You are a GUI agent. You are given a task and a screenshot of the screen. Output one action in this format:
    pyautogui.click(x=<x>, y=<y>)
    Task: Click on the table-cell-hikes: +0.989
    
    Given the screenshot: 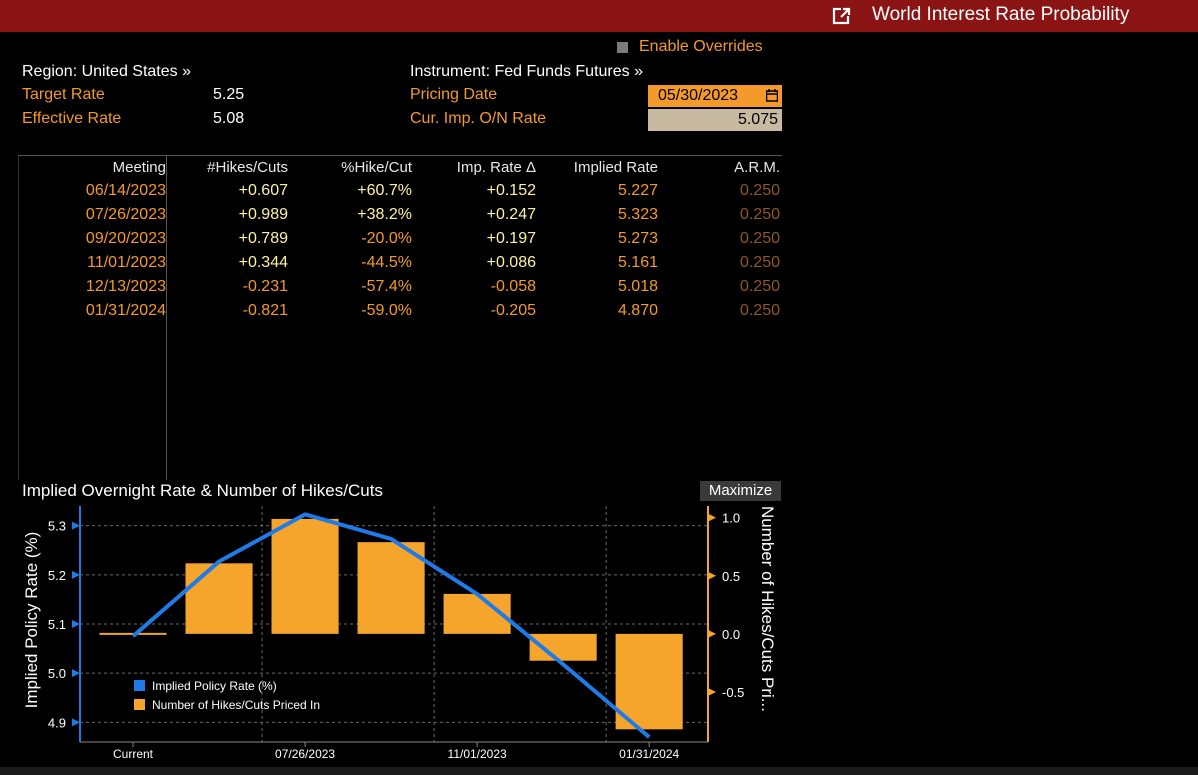 What is the action you would take?
    pyautogui.click(x=263, y=214)
    